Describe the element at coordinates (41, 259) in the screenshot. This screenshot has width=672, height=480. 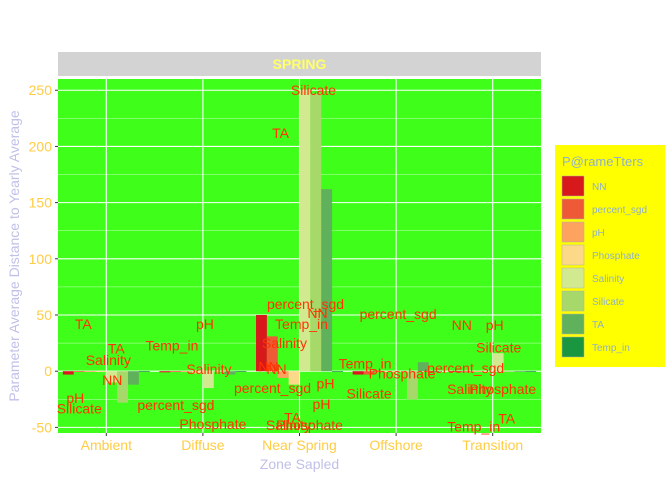
I see `y-tick-label: 100` at that location.